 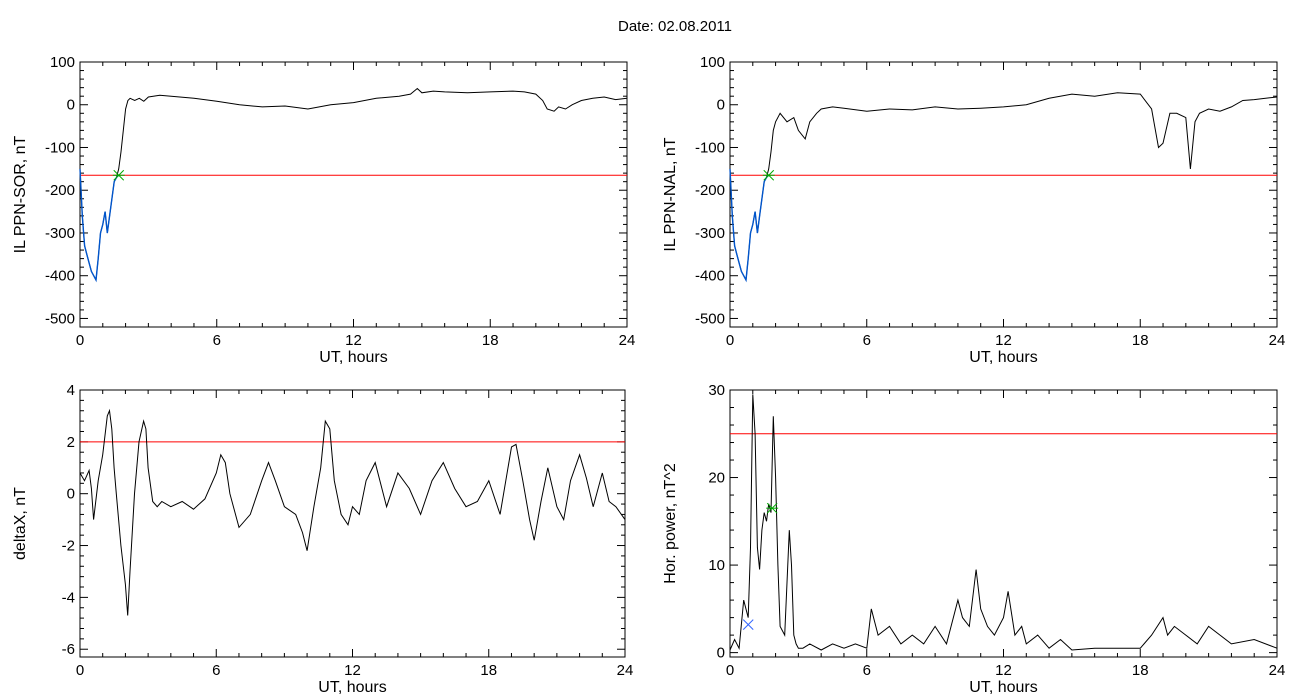 I want to click on y-tick-label: 4, so click(x=71, y=390).